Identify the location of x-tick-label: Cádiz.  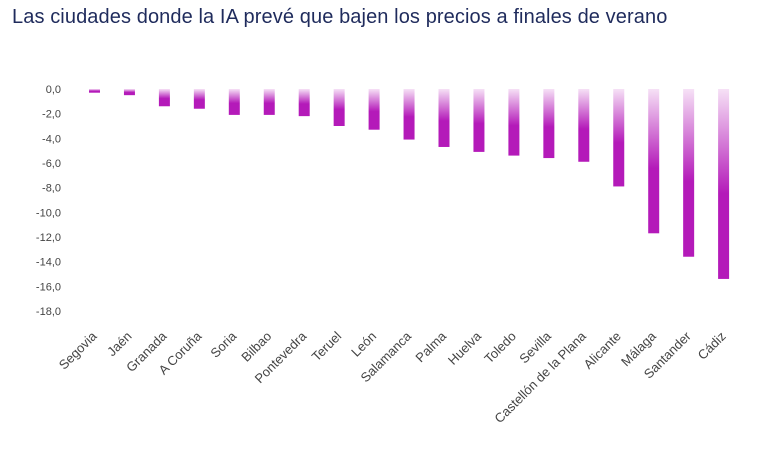
(712, 346).